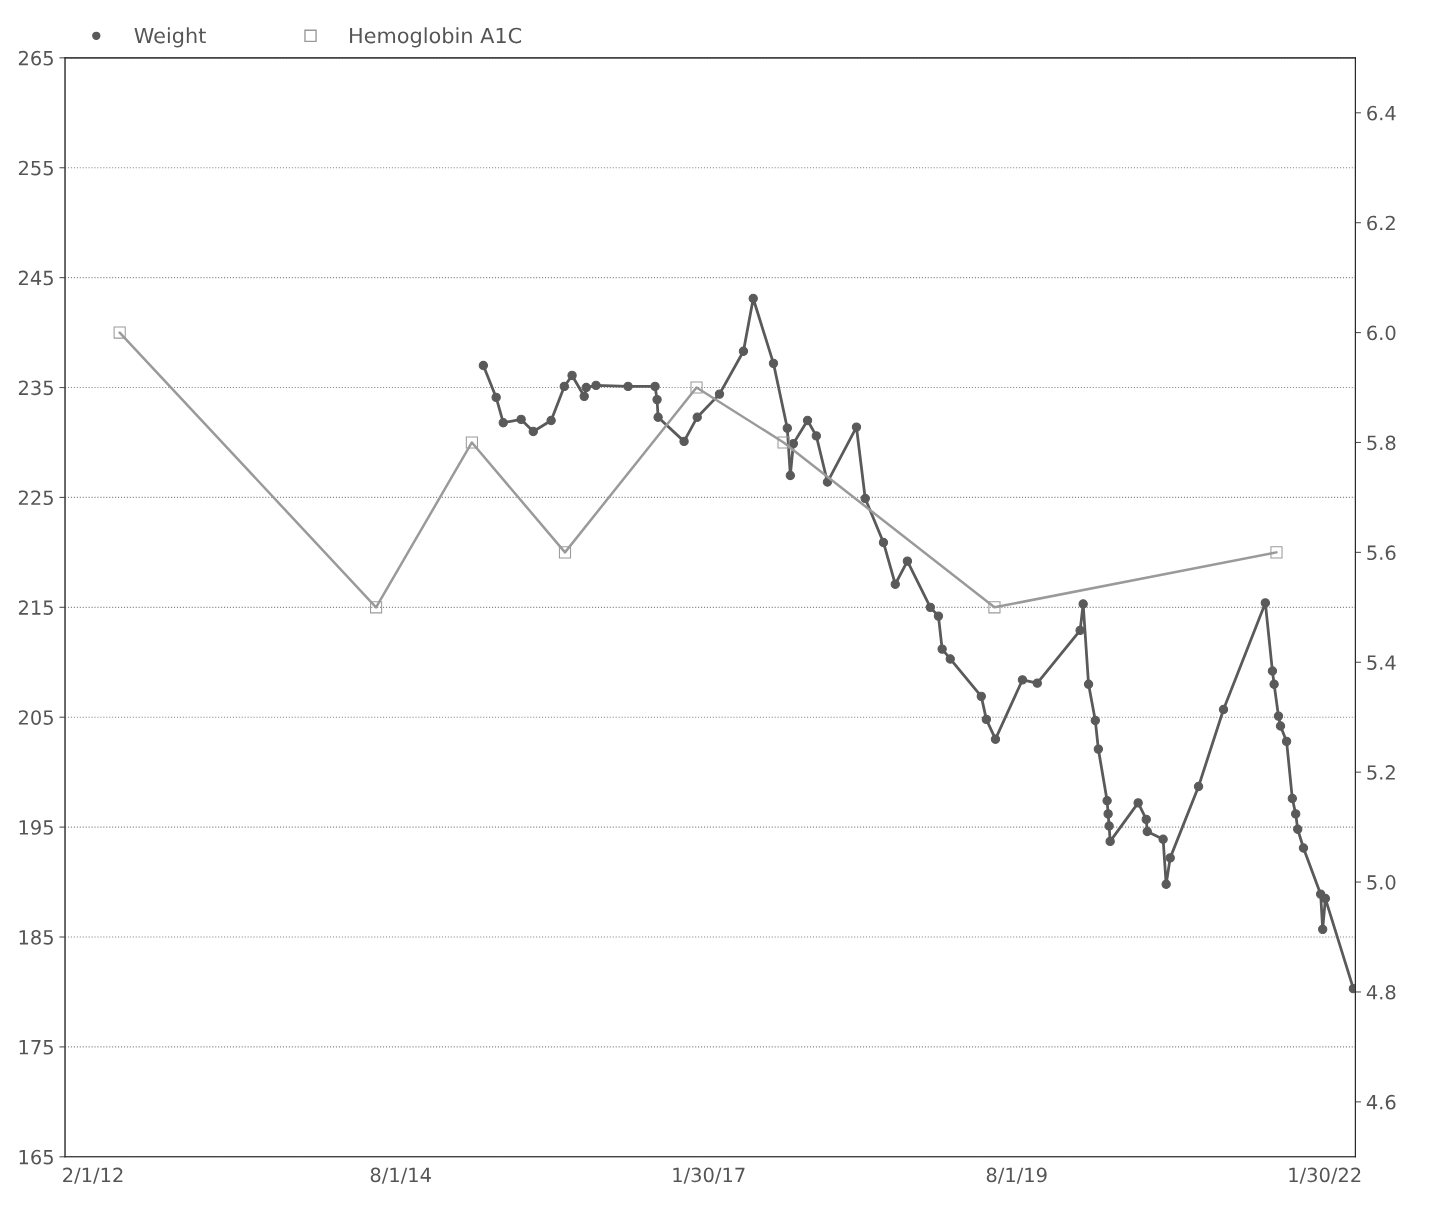  What do you see at coordinates (1381, 1102) in the screenshot?
I see `y2-tick-label: 4.6` at bounding box center [1381, 1102].